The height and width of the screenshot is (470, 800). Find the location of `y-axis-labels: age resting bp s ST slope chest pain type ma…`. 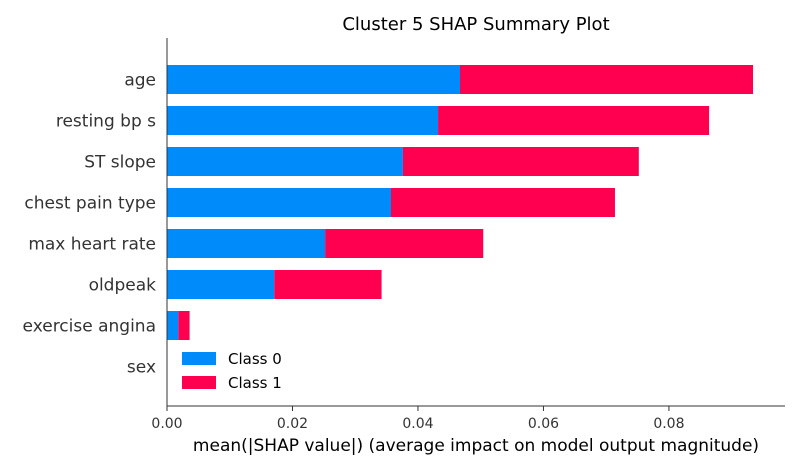

y-axis-labels: age resting bp s ST slope chest pain type ma… is located at coordinates (90, 224).